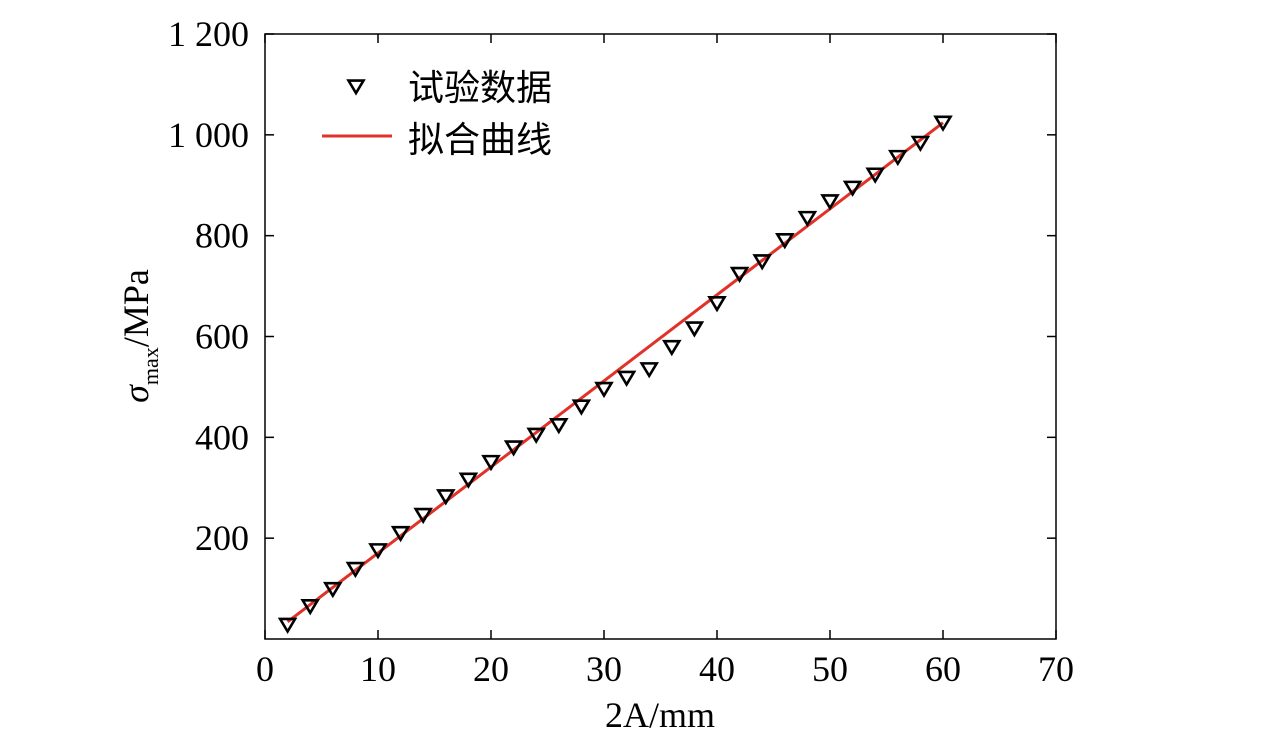 This screenshot has width=1276, height=739. Describe the element at coordinates (208, 135) in the screenshot. I see `y-tick-label-4: 1 000` at that location.